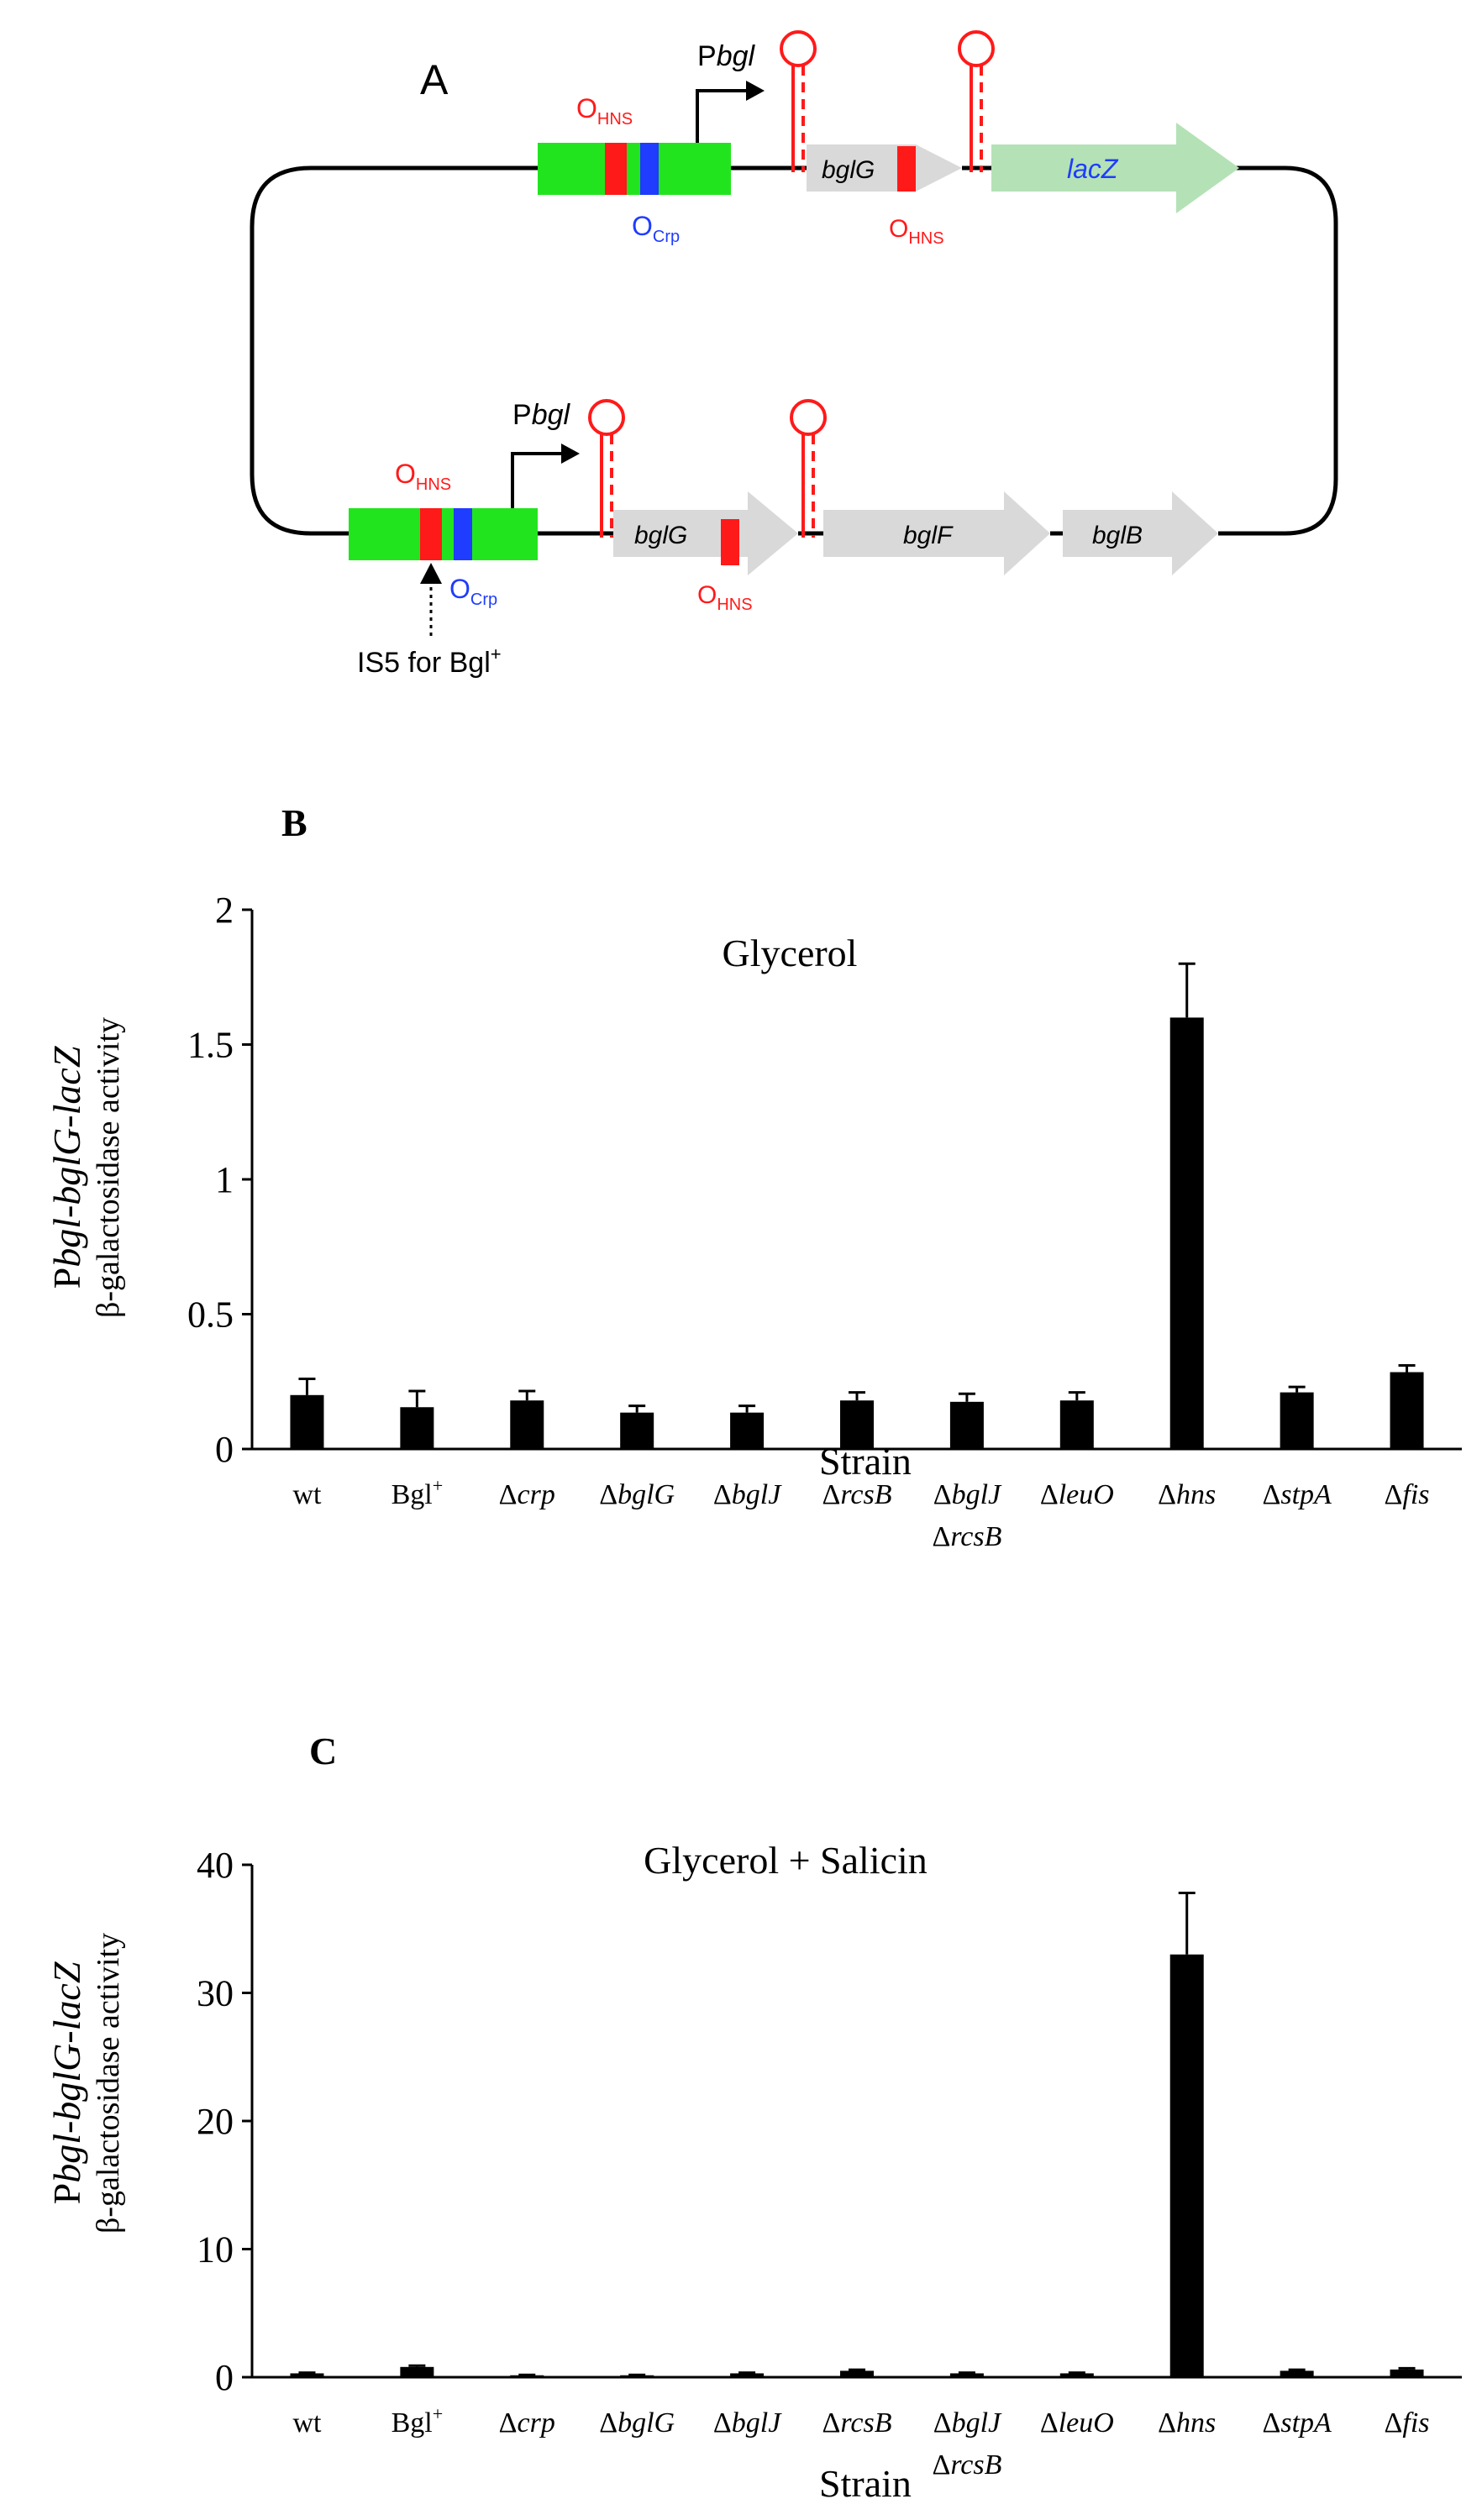 This screenshot has width=1482, height=2520. I want to click on transcription-arrowhead-bottom, so click(570, 454).